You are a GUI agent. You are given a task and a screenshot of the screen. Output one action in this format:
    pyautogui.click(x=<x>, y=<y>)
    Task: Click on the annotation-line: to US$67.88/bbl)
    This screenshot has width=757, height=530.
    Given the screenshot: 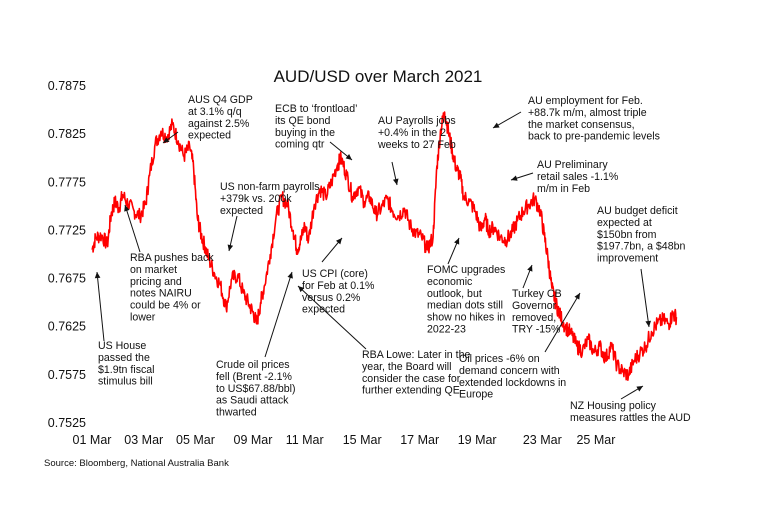 What is the action you would take?
    pyautogui.click(x=256, y=389)
    